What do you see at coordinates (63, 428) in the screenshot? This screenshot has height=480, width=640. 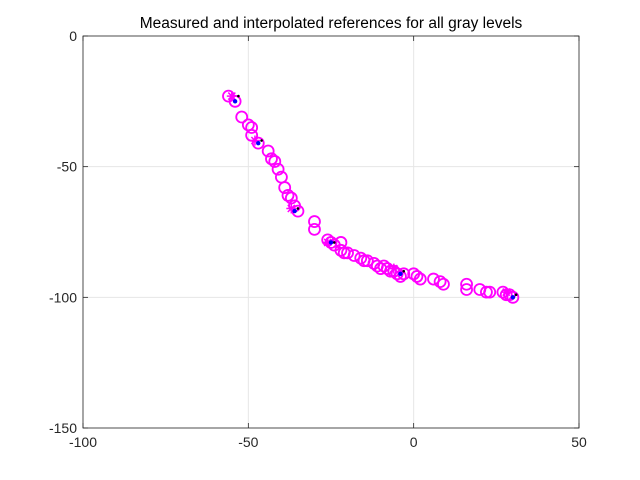 I see `y-tick-label: -150` at bounding box center [63, 428].